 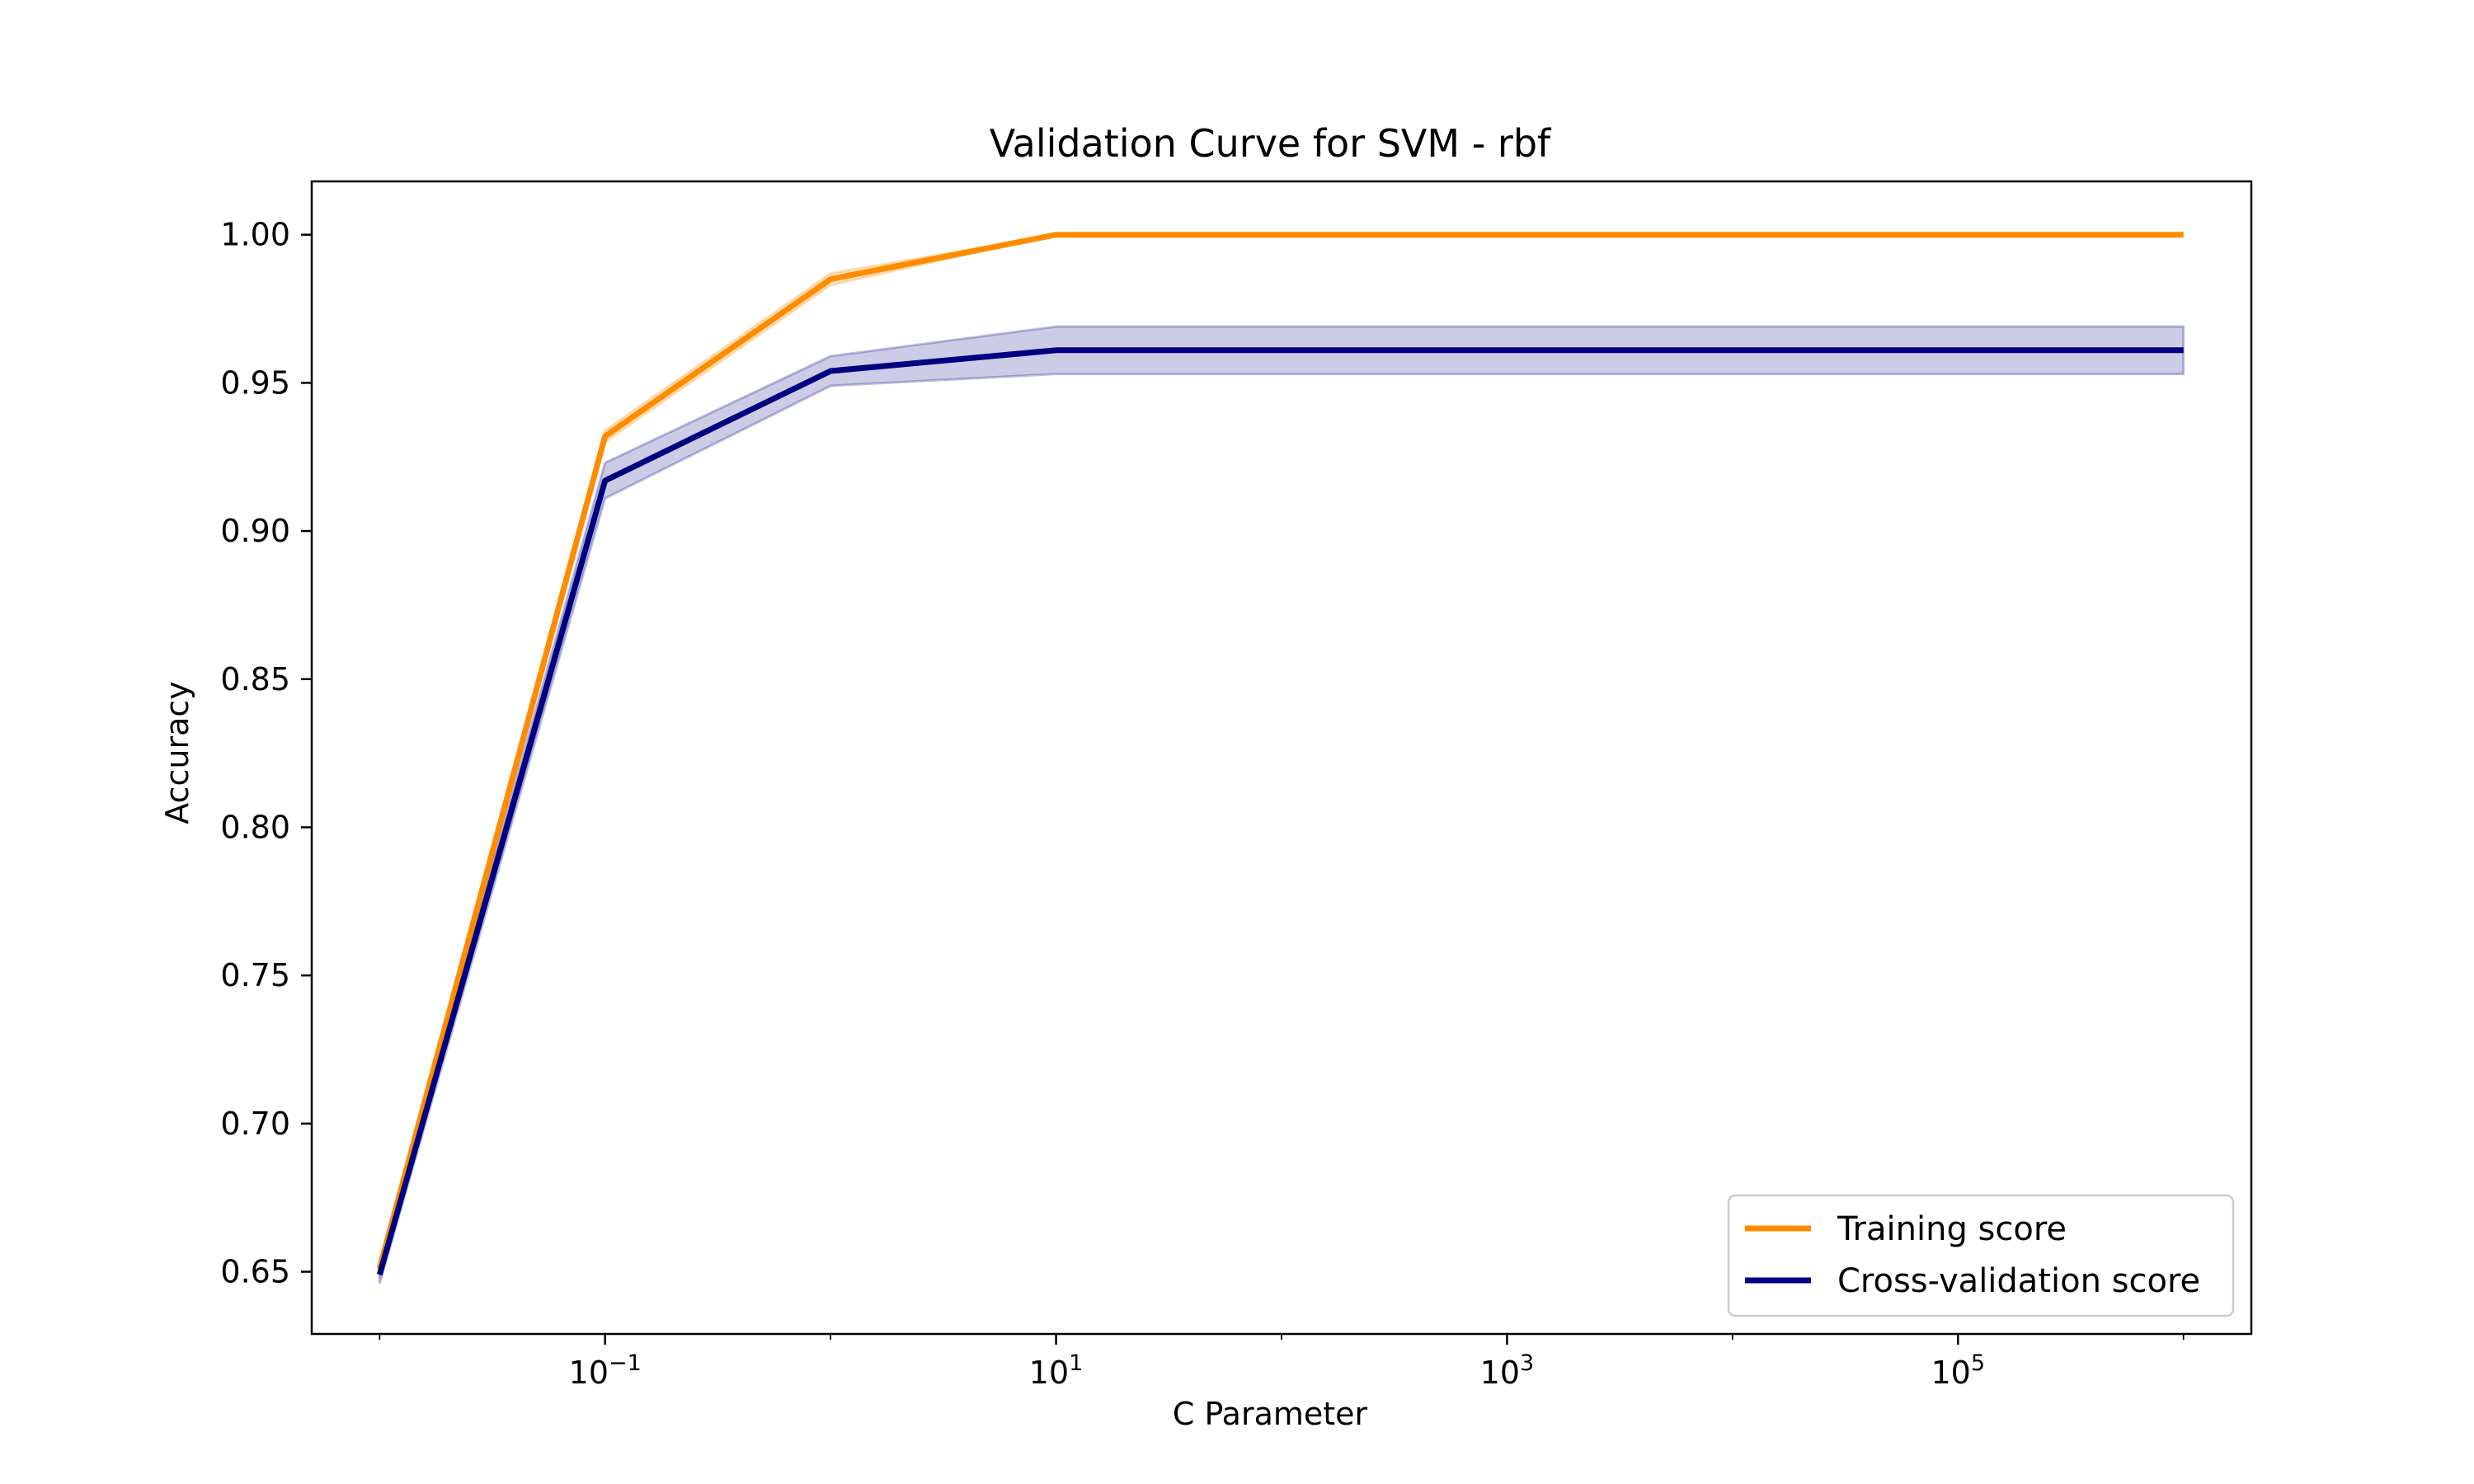 What do you see at coordinates (1507, 1370) in the screenshot?
I see `x-tick-label-2: 10³` at bounding box center [1507, 1370].